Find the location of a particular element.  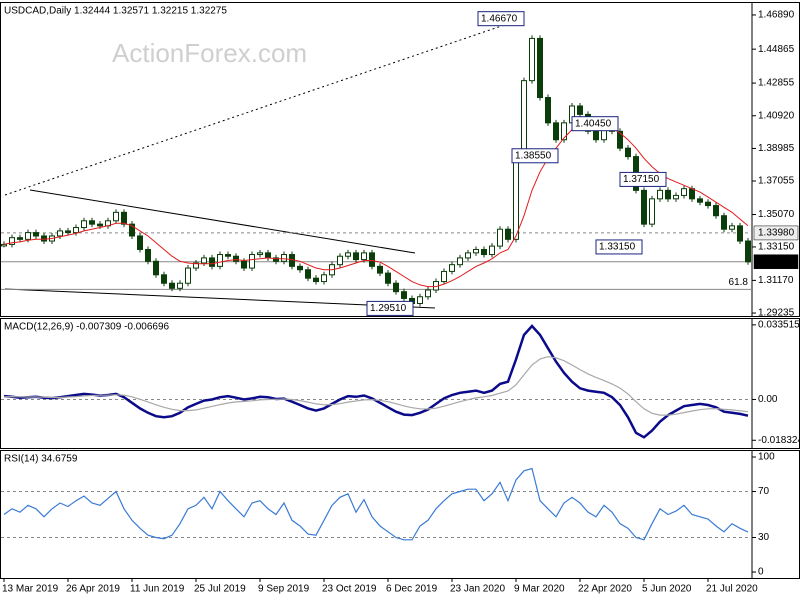

annotation-label: 1.46670 is located at coordinates (499, 18).